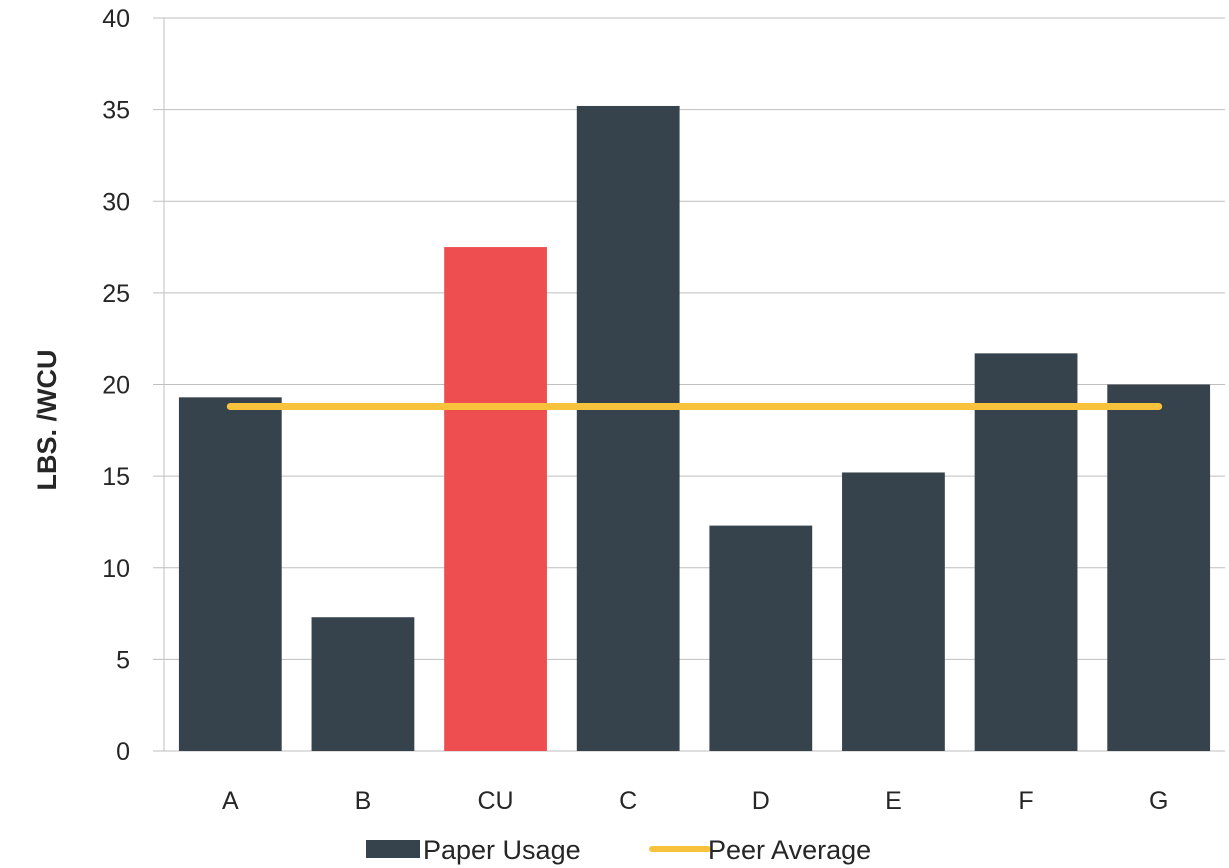 Image resolution: width=1229 pixels, height=868 pixels. What do you see at coordinates (47, 420) in the screenshot?
I see `y-axis-title: LBS. /WCU` at bounding box center [47, 420].